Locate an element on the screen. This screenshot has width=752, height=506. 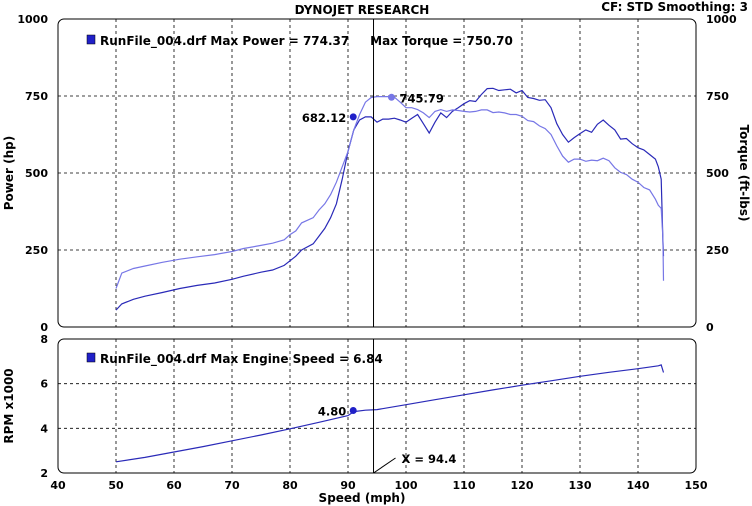
rpm-y-tick-labels: 2 4 6 8 is located at coordinates (44, 406).